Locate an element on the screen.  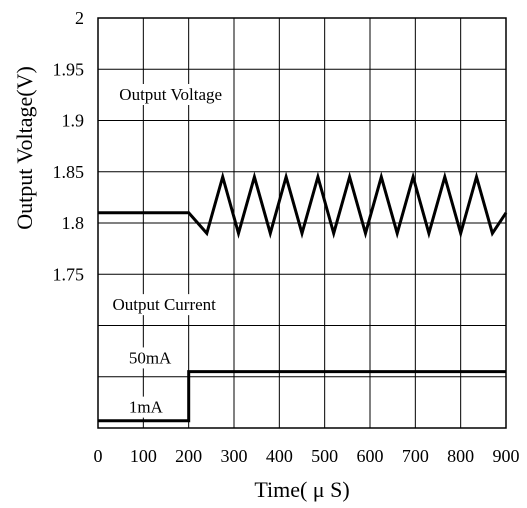
voltage-label-bg is located at coordinates (171, 94).